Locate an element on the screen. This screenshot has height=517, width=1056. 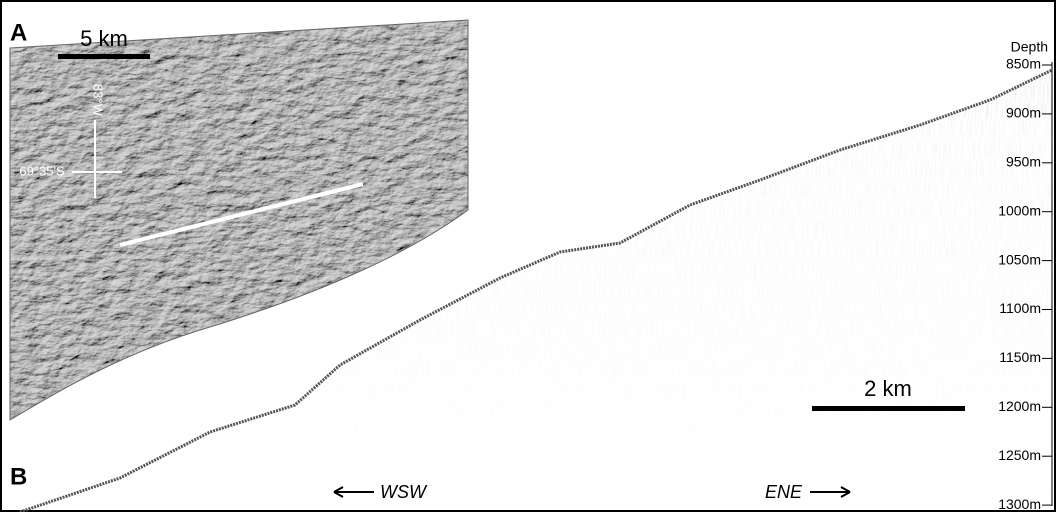
scale-label: 2 km is located at coordinates (888, 388).